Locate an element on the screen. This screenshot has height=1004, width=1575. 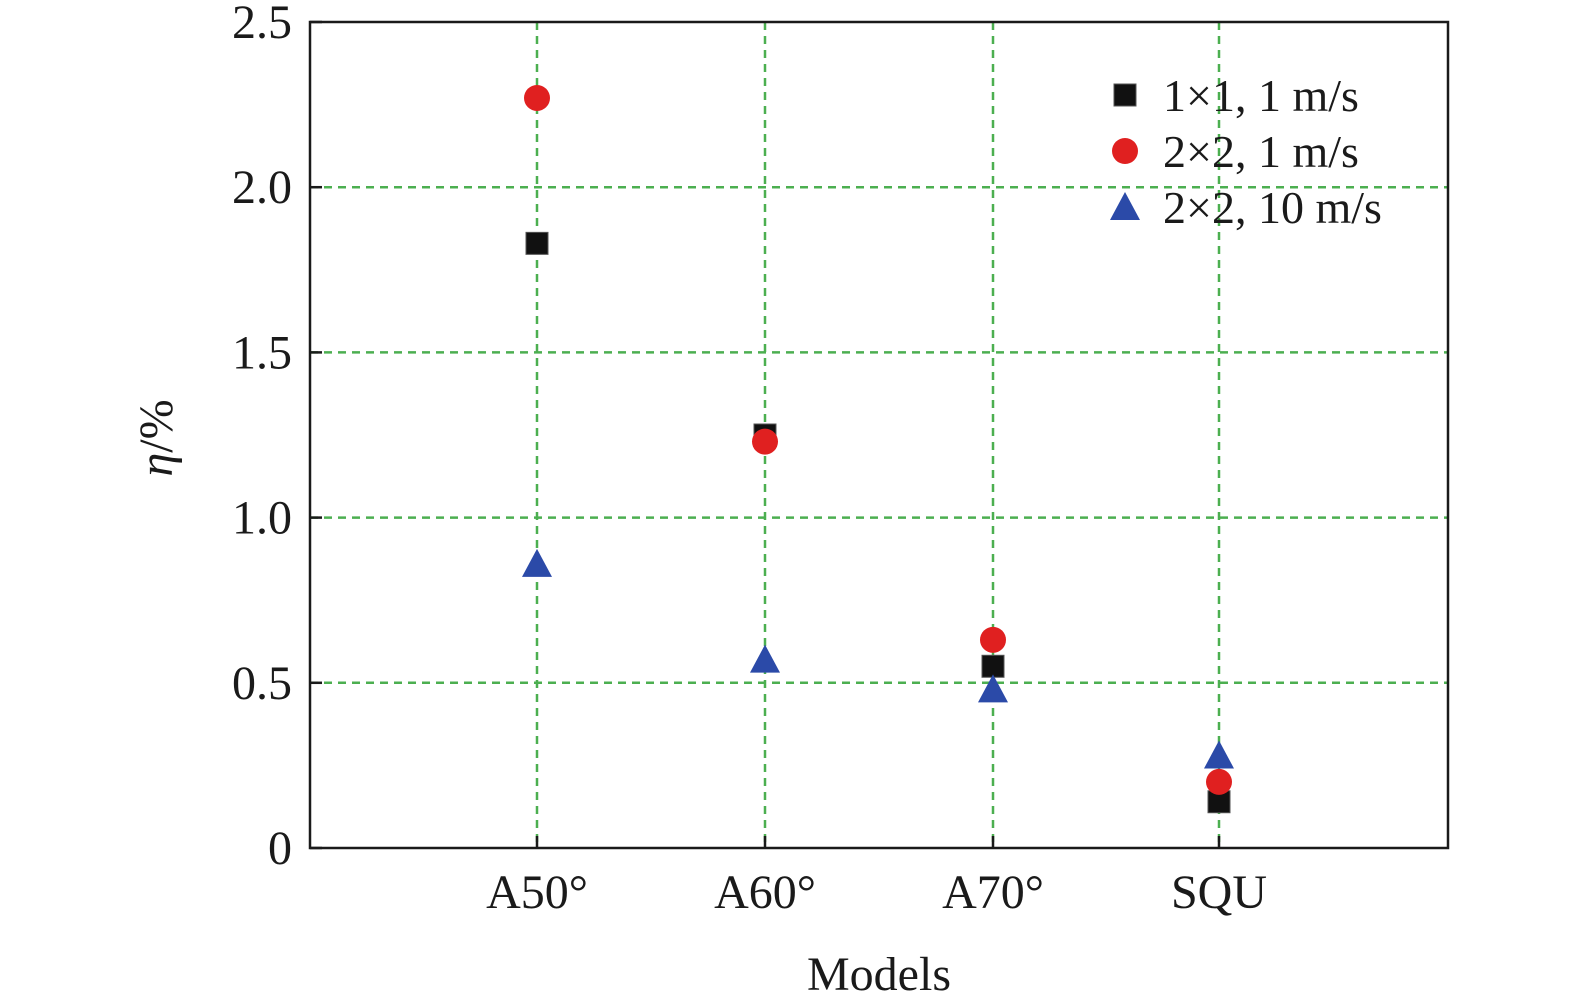
y-axis-unit: /% is located at coordinates (156, 425).